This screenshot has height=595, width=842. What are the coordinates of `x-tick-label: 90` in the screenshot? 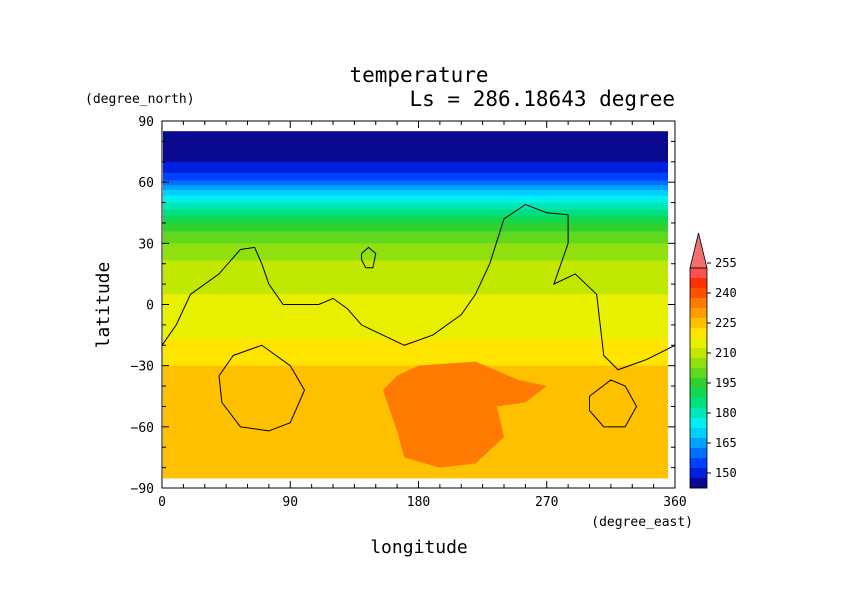 It's located at (290, 502).